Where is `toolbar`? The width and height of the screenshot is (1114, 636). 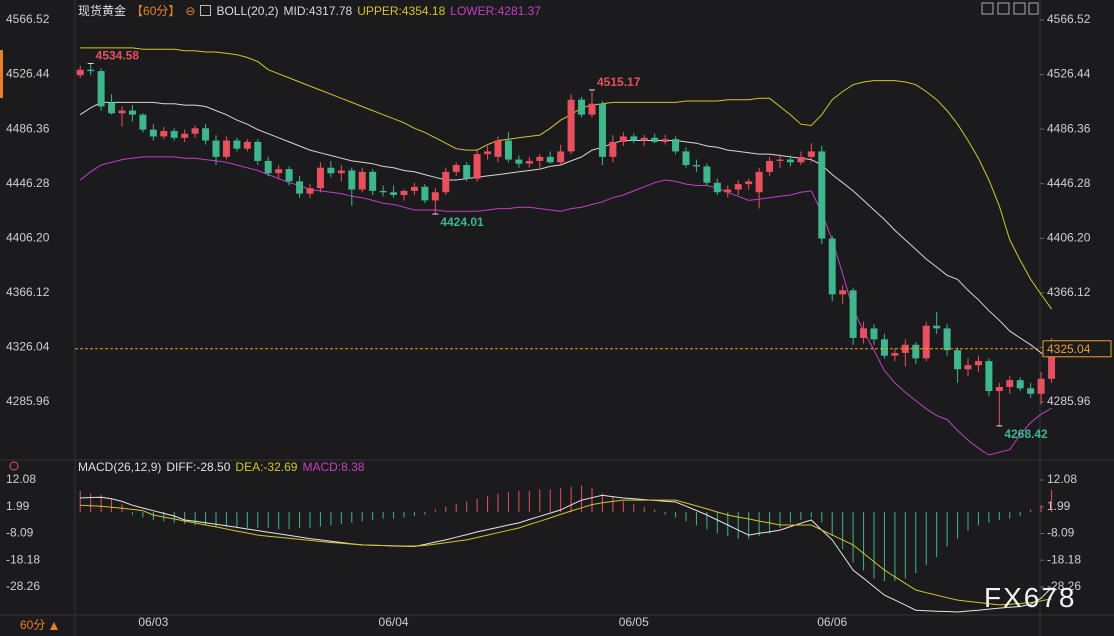 toolbar is located at coordinates (1010, 8).